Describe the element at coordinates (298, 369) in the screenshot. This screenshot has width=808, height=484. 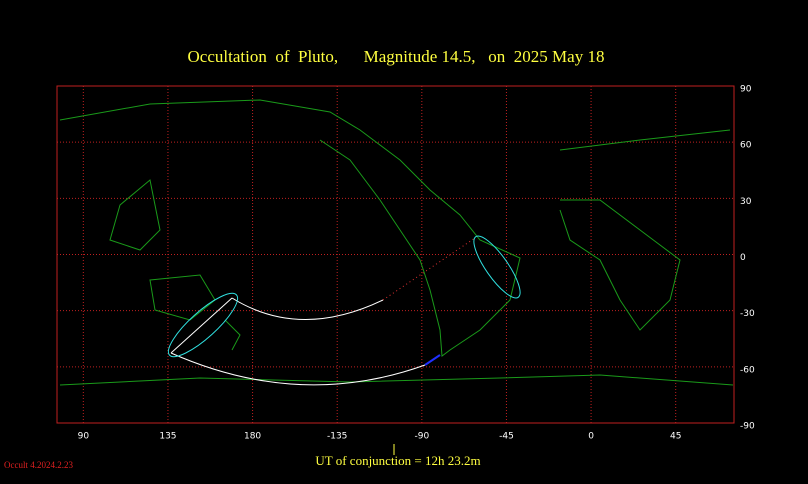
I see `south-limit` at that location.